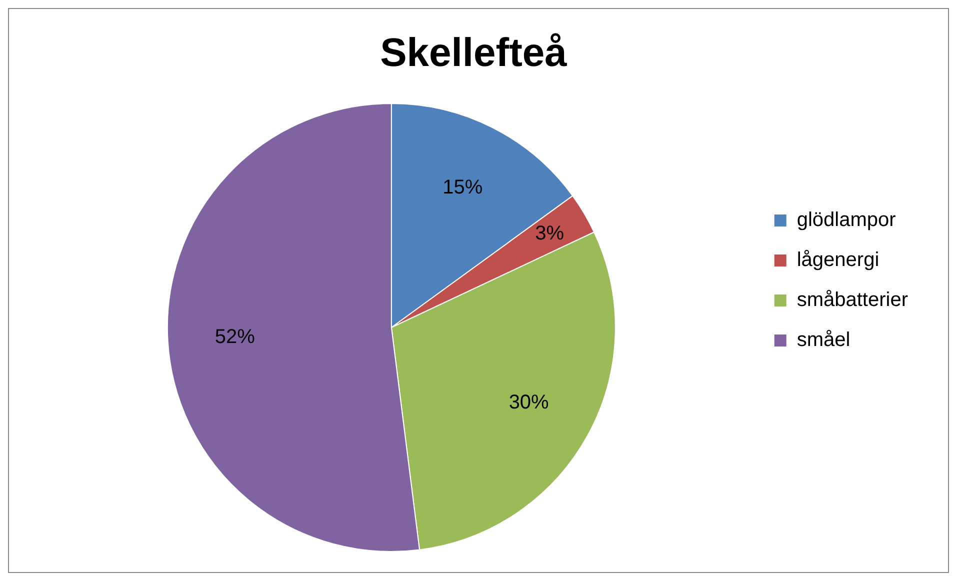 This screenshot has width=957, height=581. What do you see at coordinates (838, 260) in the screenshot?
I see `legend-label: lågenergi` at bounding box center [838, 260].